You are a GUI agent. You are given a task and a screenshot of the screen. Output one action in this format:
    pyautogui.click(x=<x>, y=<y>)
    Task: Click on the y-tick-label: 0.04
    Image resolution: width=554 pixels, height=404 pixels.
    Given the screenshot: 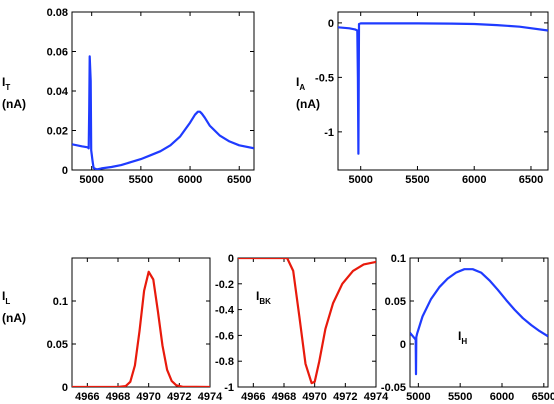 What is the action you would take?
    pyautogui.click(x=58, y=92)
    